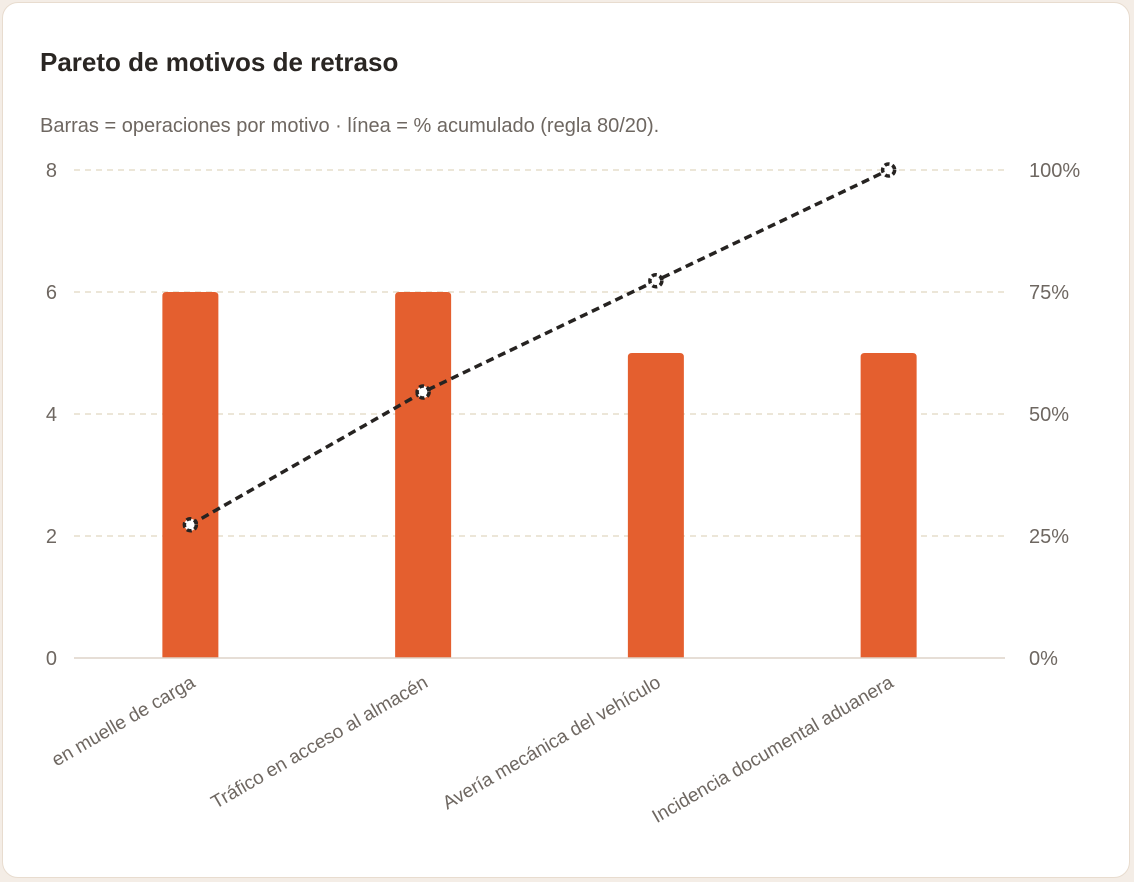 Image resolution: width=1134 pixels, height=882 pixels. Describe the element at coordinates (1049, 537) in the screenshot. I see `y-right-tick-label: 25%` at that location.